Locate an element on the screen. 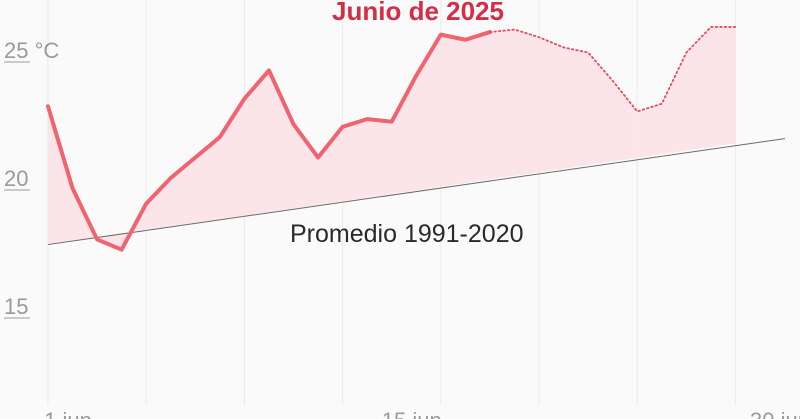 This screenshot has width=800, height=419. x-axis: 1 jun 15 jun 30 jun is located at coordinates (422, 413).